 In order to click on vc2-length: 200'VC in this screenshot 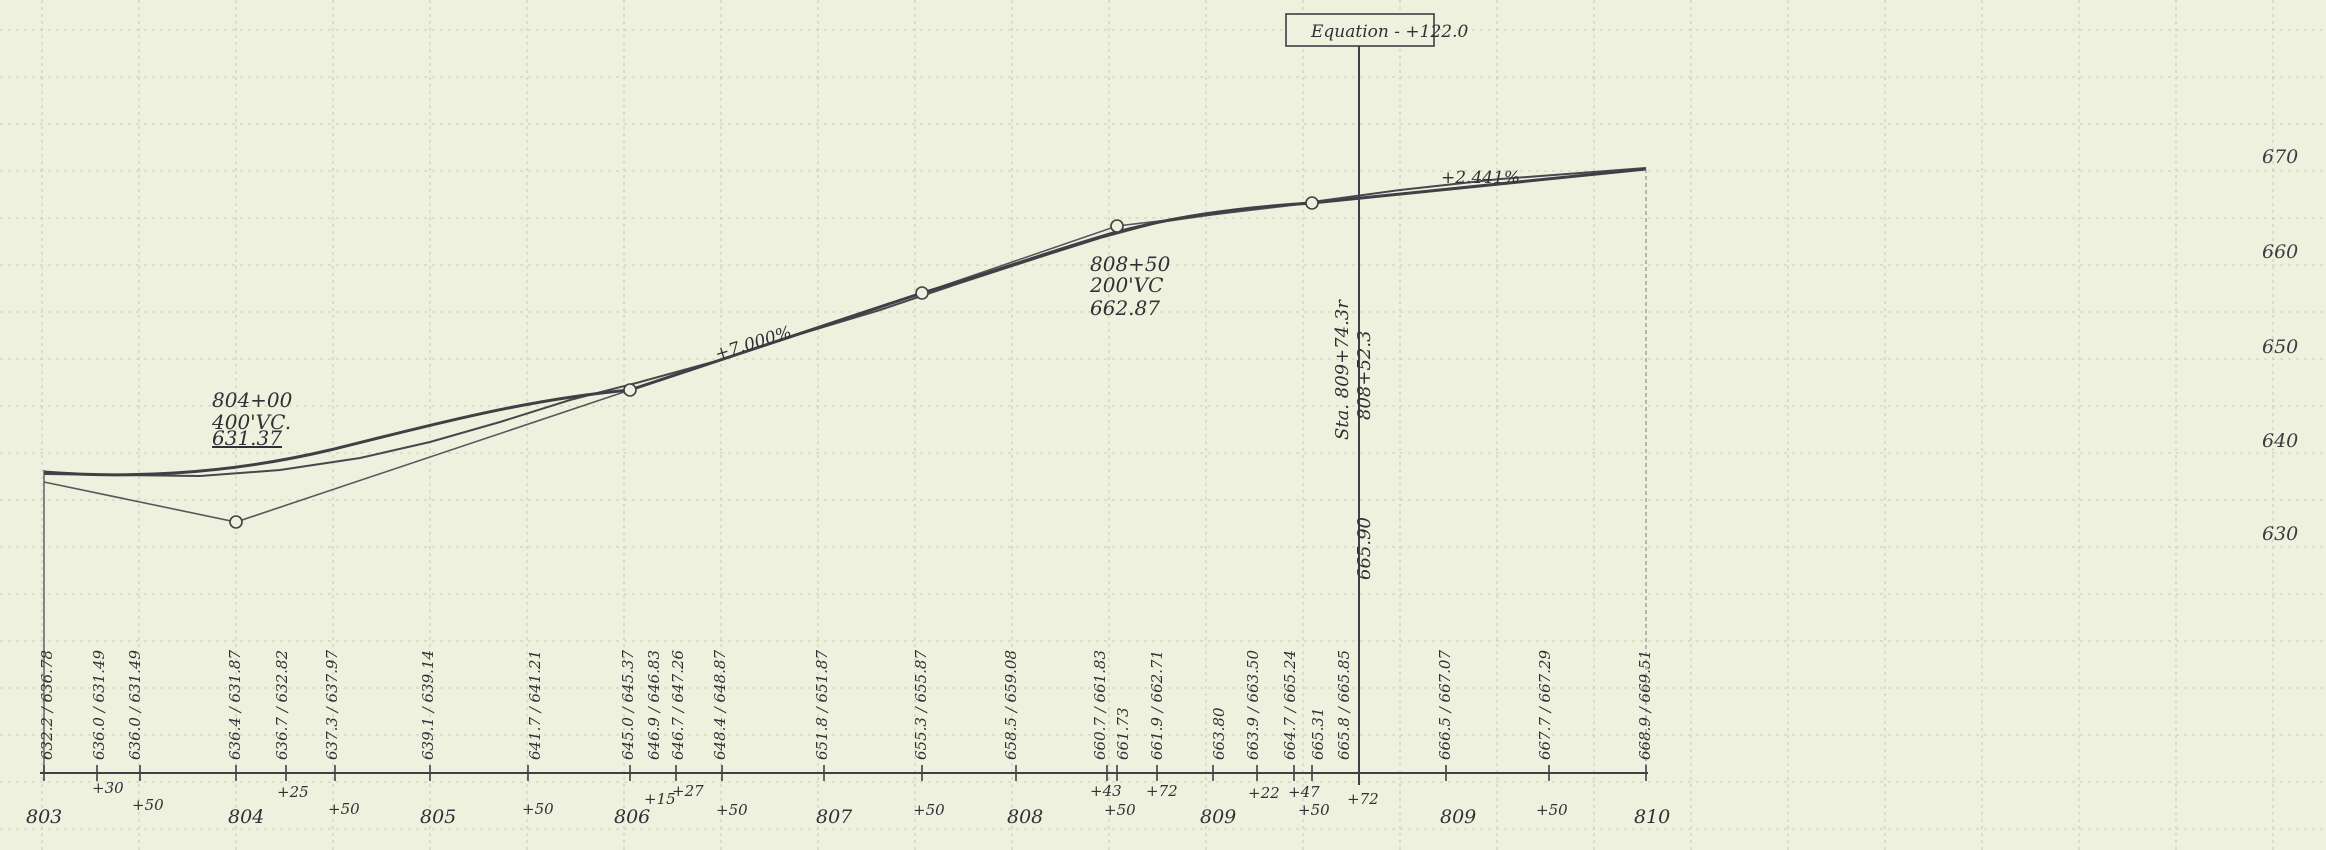, I will do `click(1126, 285)`.